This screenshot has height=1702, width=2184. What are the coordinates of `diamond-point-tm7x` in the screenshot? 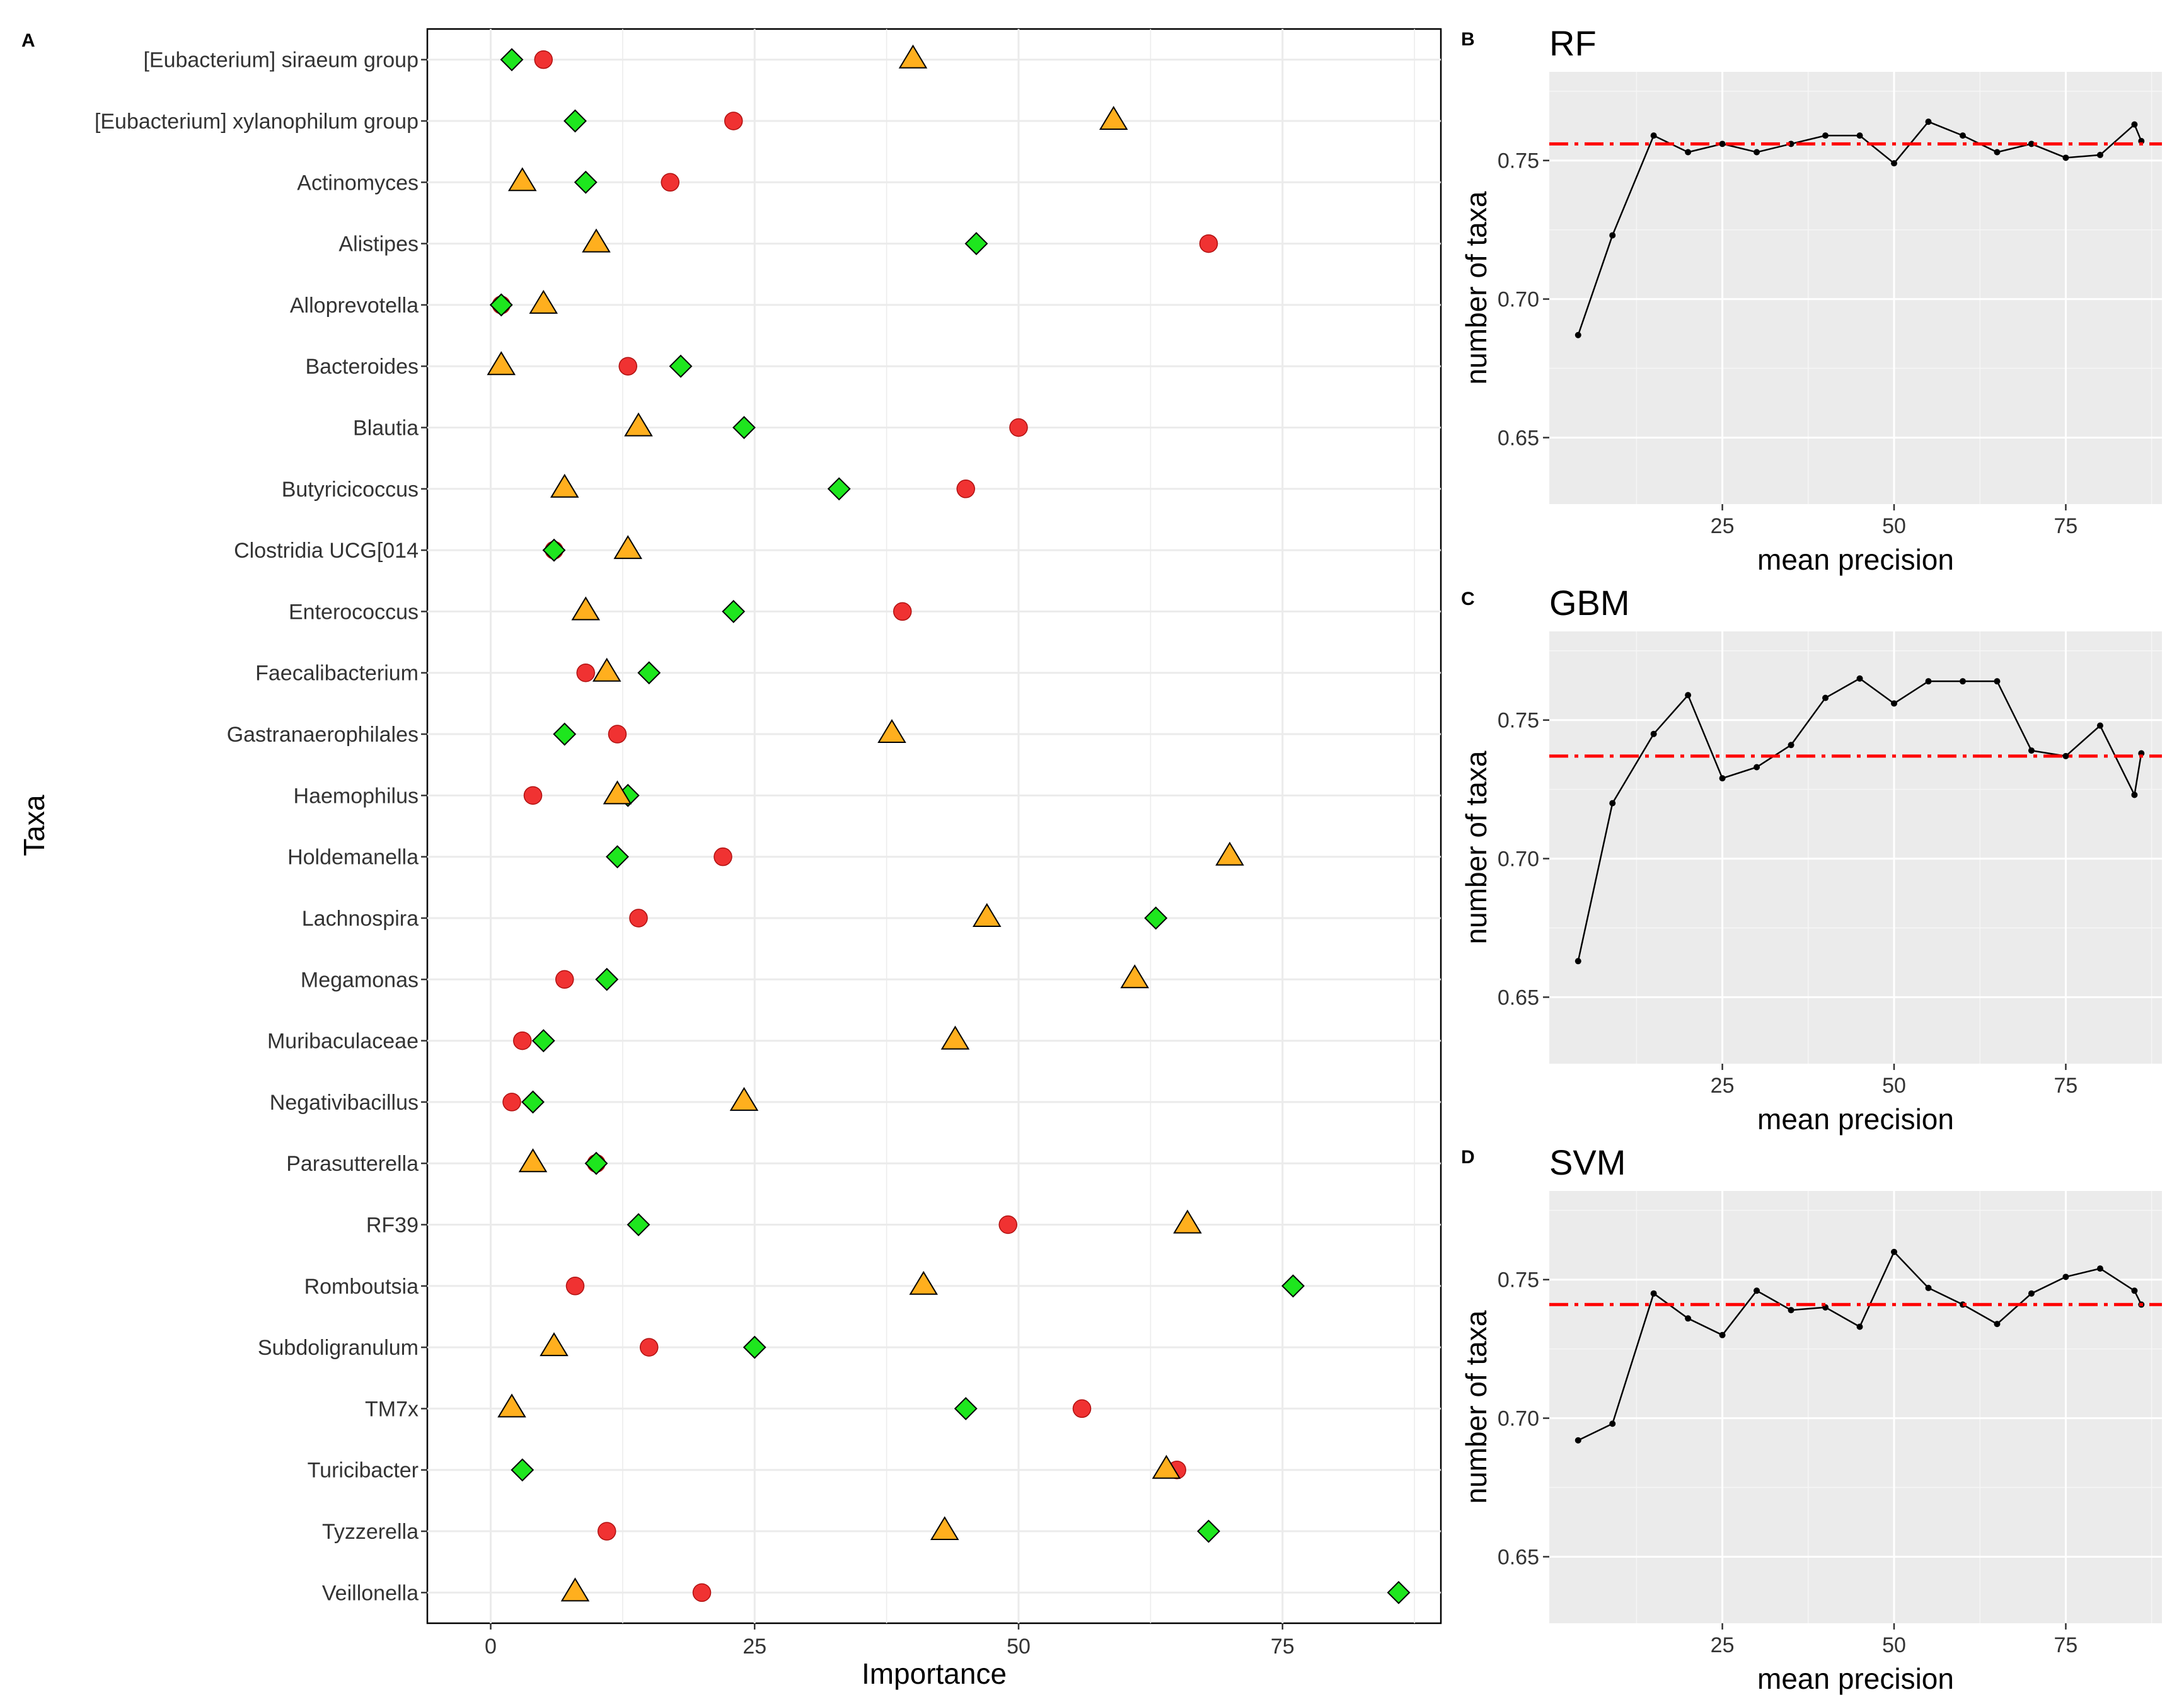 It's located at (966, 1408).